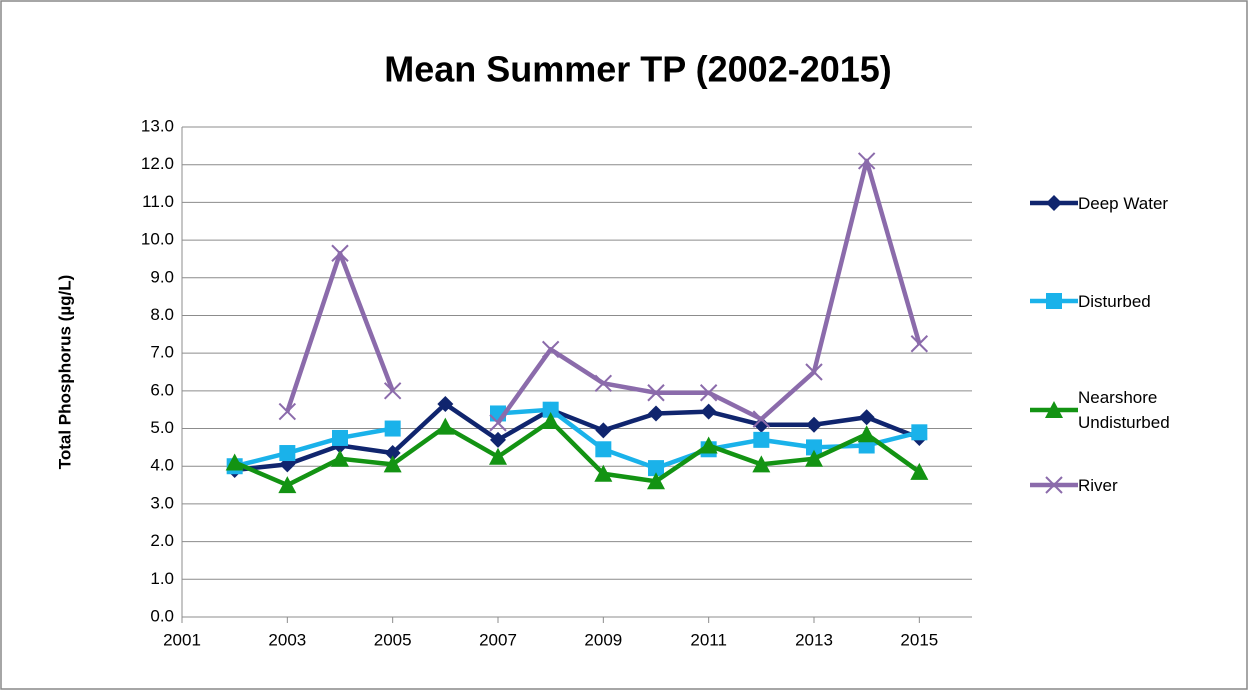  I want to click on y-tick-label: 2.0, so click(162, 540).